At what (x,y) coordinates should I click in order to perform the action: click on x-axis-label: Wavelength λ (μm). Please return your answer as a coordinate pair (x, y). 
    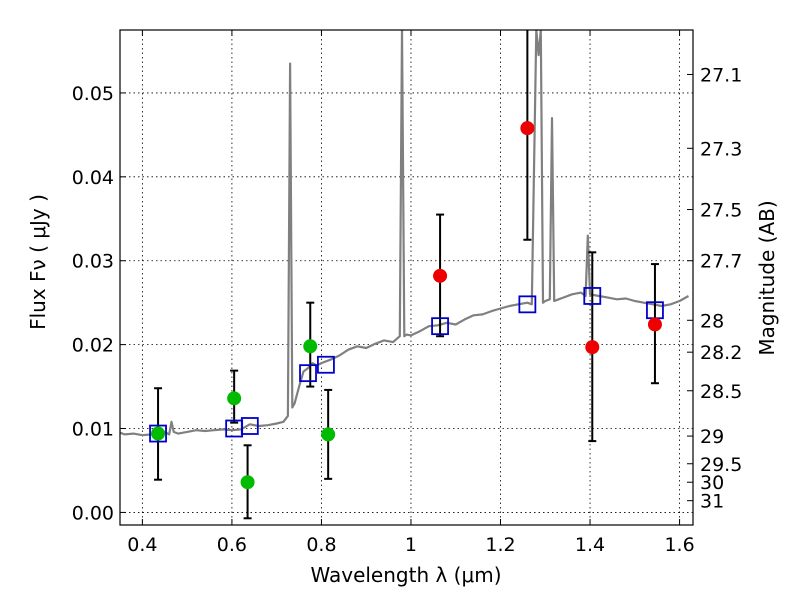
    Looking at the image, I should click on (405, 575).